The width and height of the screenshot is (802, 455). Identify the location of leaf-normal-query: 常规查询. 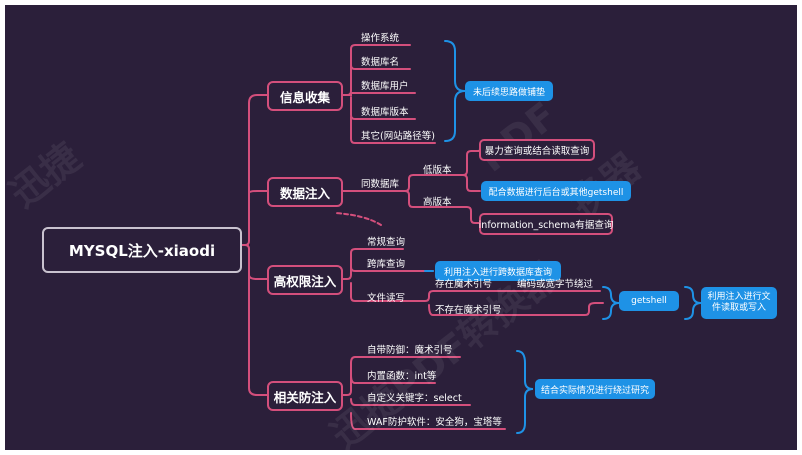
(386, 242).